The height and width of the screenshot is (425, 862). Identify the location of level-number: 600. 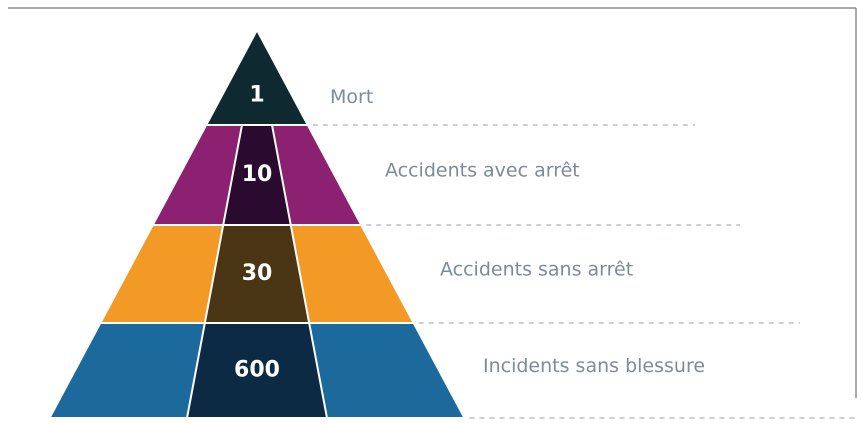
(257, 370).